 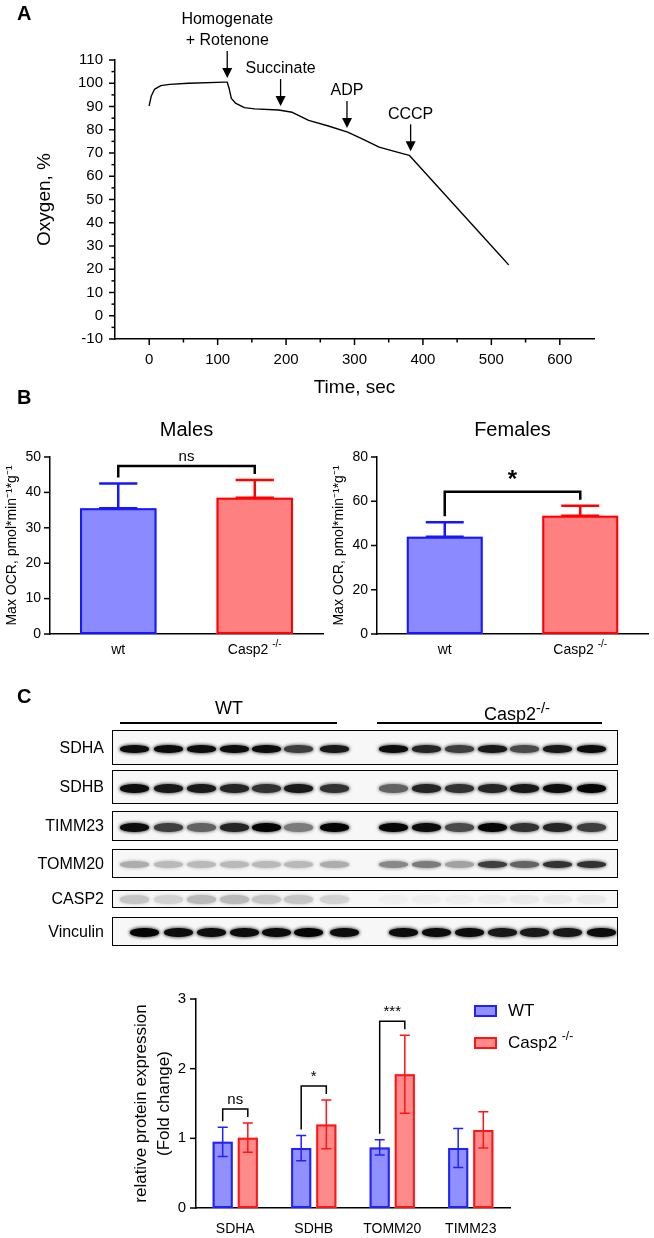 What do you see at coordinates (392, 1227) in the screenshot?
I see `x-tick-label: TOMM20` at bounding box center [392, 1227].